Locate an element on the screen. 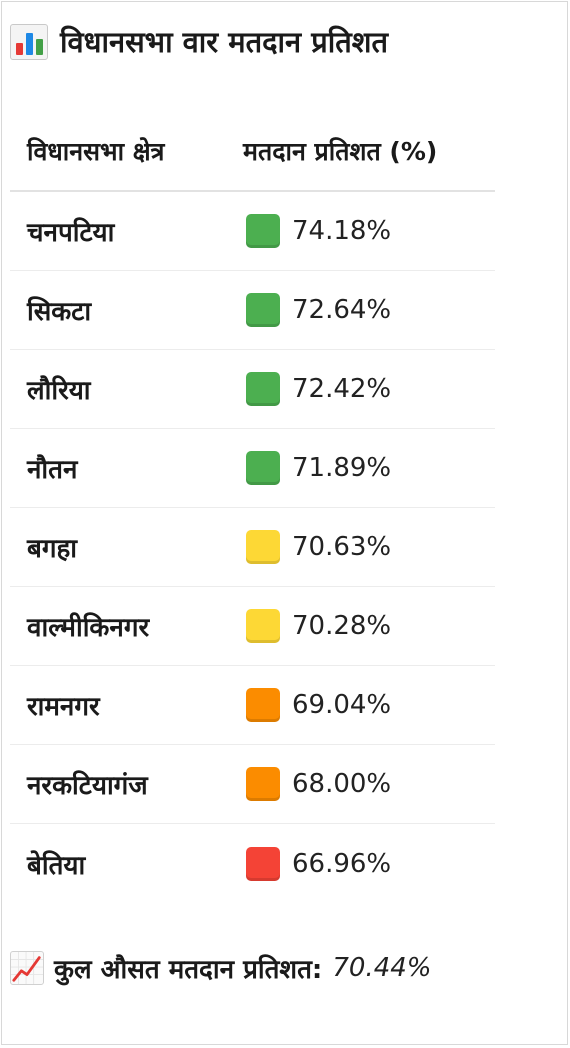  average-summary: कुल औसत मतदान प्रतिशत: 70.44% is located at coordinates (220, 968).